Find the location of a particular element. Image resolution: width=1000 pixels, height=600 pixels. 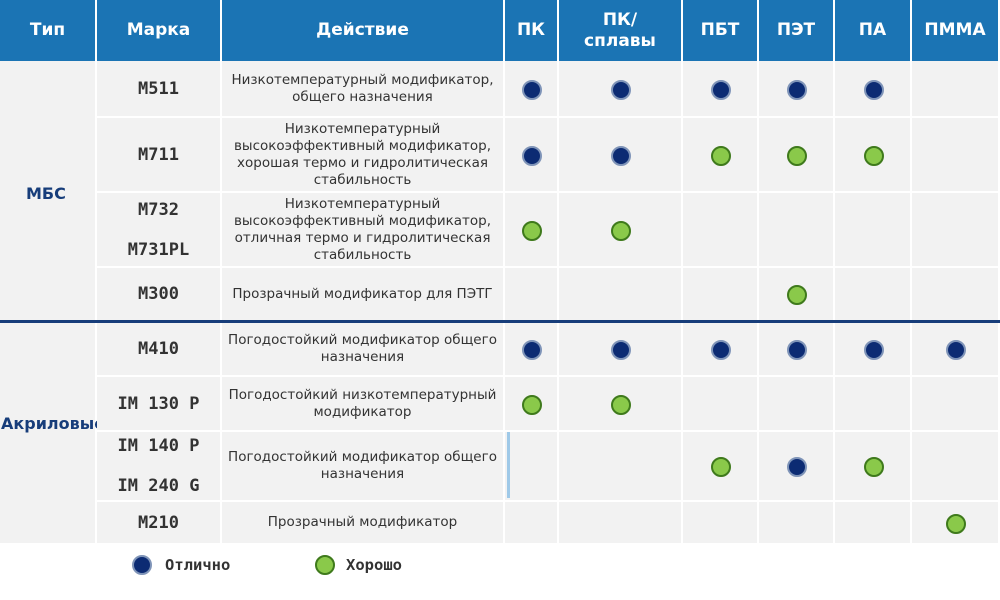

header-0: Тип is located at coordinates (48, 30).